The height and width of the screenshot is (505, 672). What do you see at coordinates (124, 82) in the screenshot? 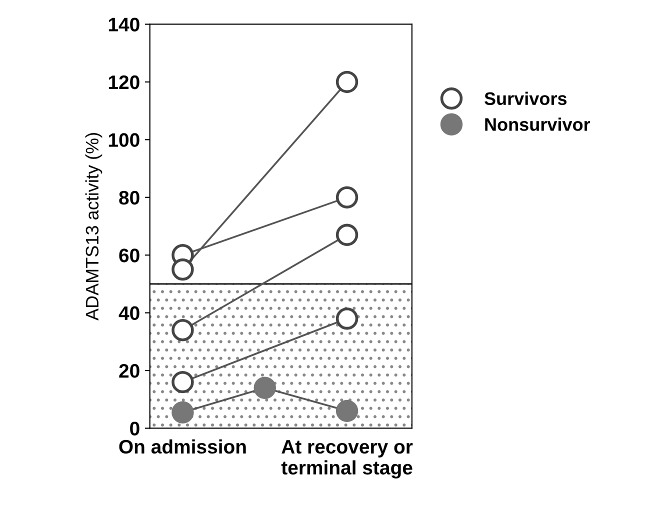
I see `y-tick-label: 120` at bounding box center [124, 82].